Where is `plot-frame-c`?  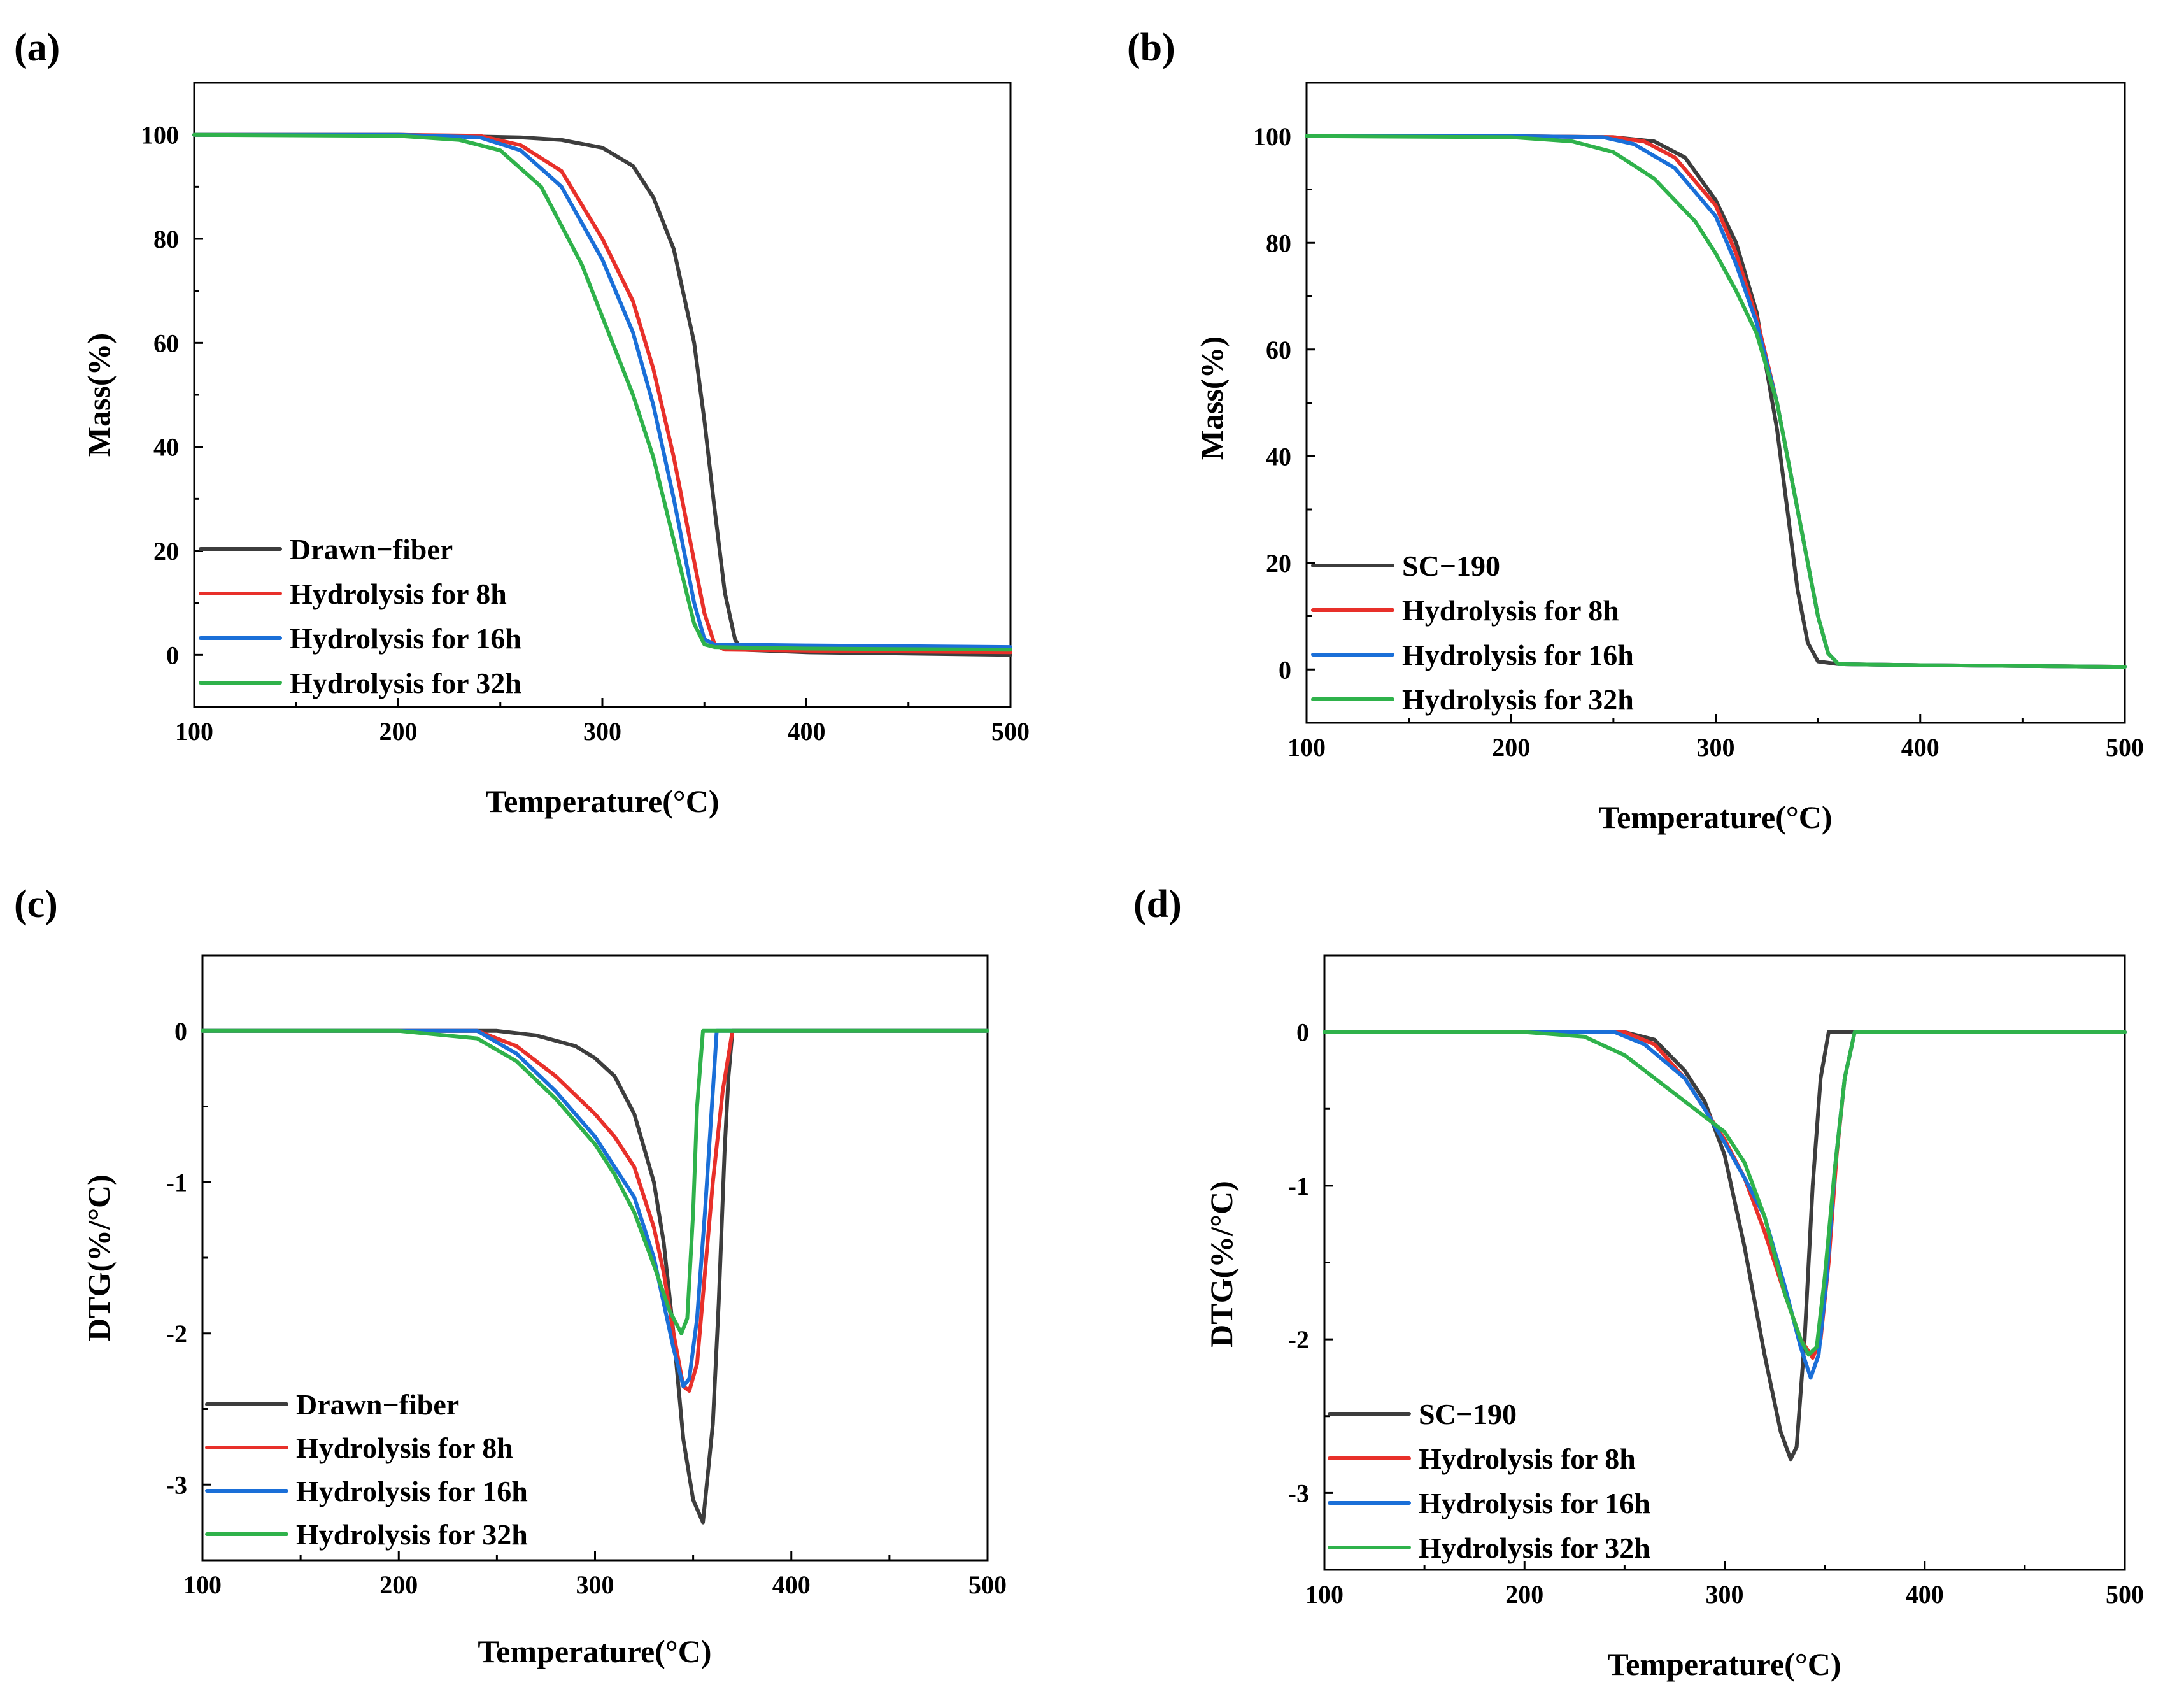 plot-frame-c is located at coordinates (595, 1258).